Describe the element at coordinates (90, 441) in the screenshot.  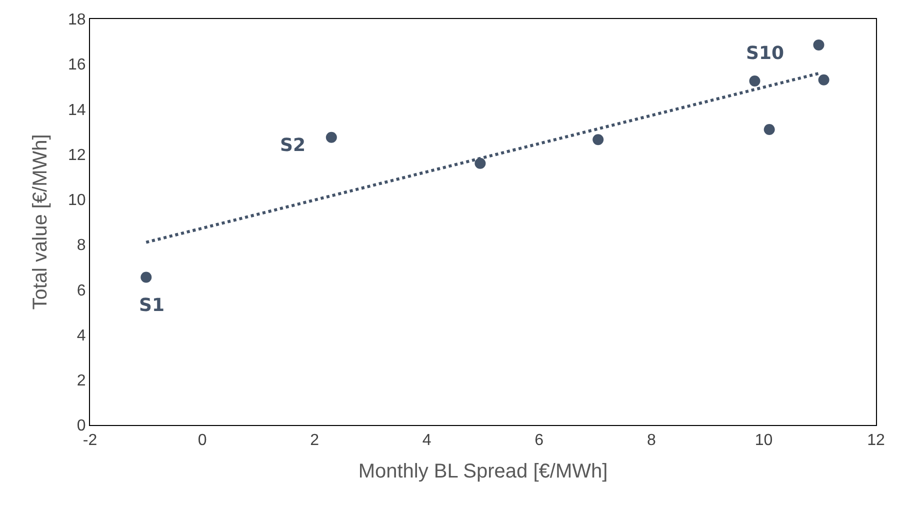
I see `x-tick-label: -2` at that location.